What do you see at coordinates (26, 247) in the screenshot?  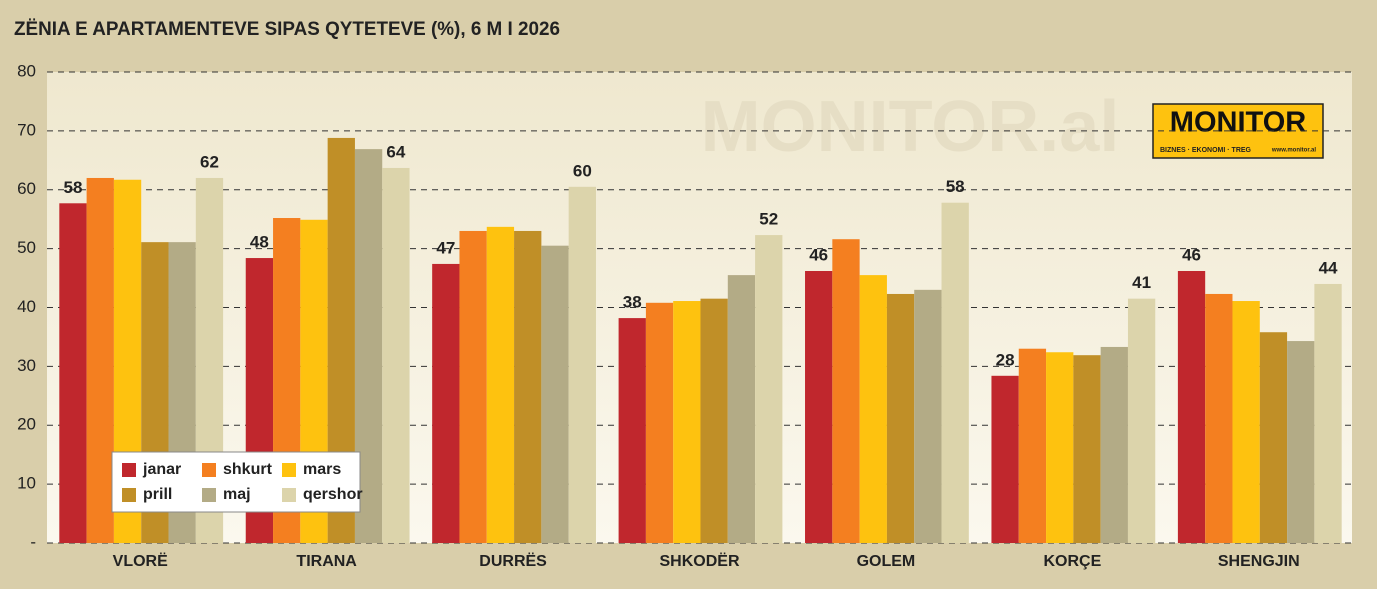 I see `y-tick-label: 50` at bounding box center [26, 247].